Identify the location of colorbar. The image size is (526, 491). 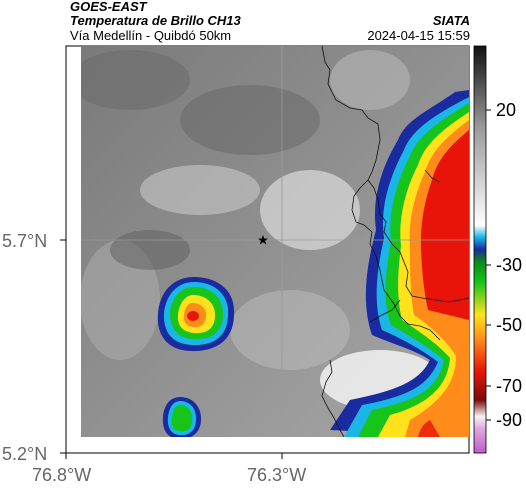
(480, 249).